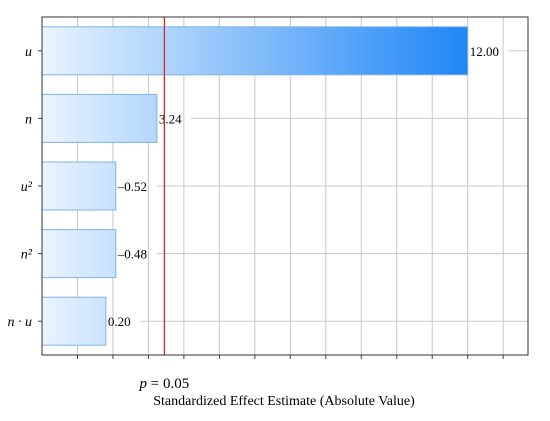 This screenshot has width=550, height=421. Describe the element at coordinates (27, 187) in the screenshot. I see `category-label-2: u²` at that location.